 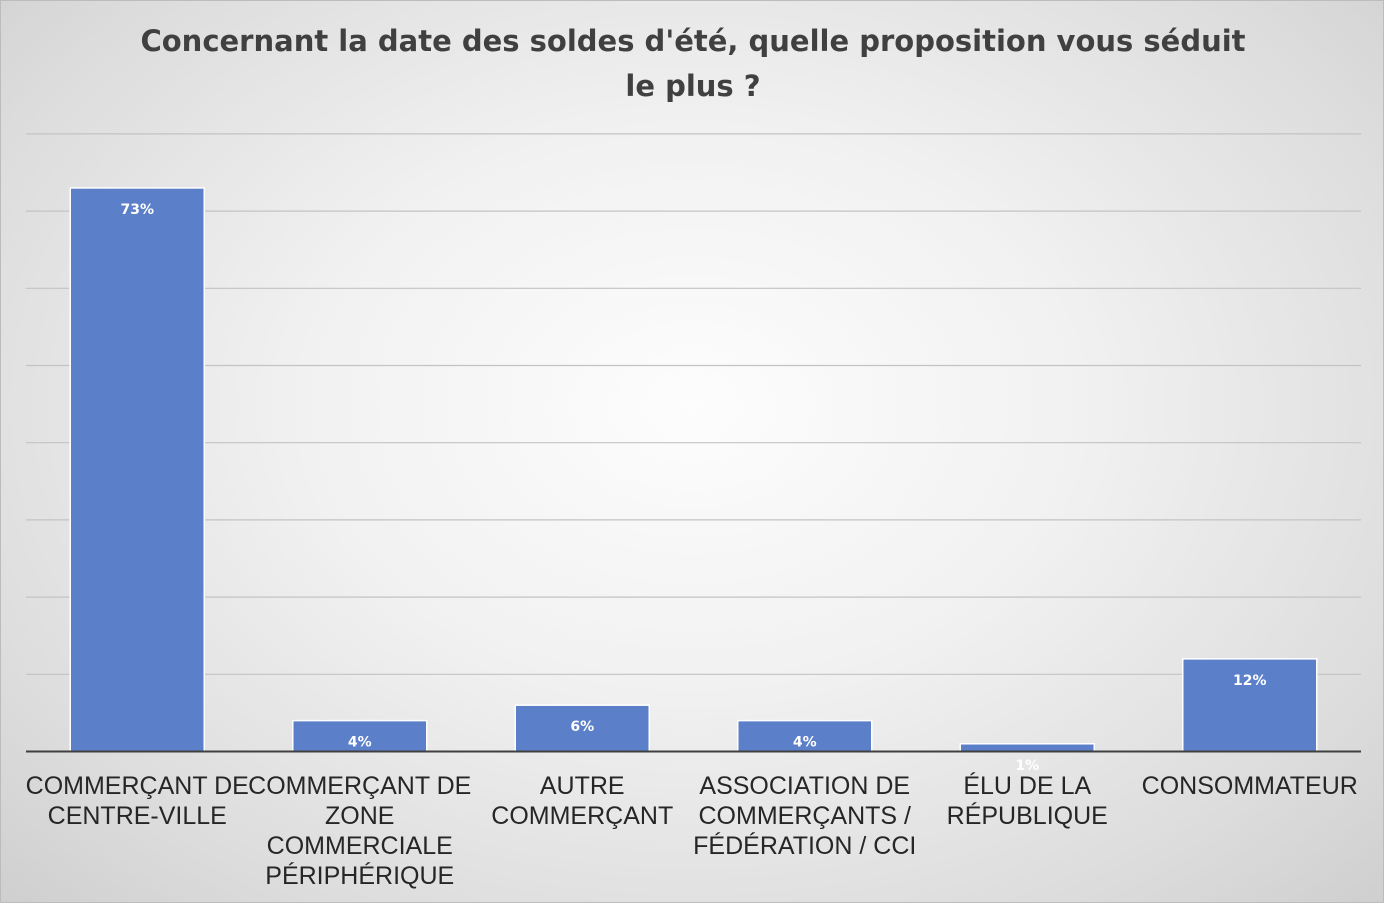 What do you see at coordinates (1250, 786) in the screenshot?
I see `x-tick-label: CONSOMMATEUR` at bounding box center [1250, 786].